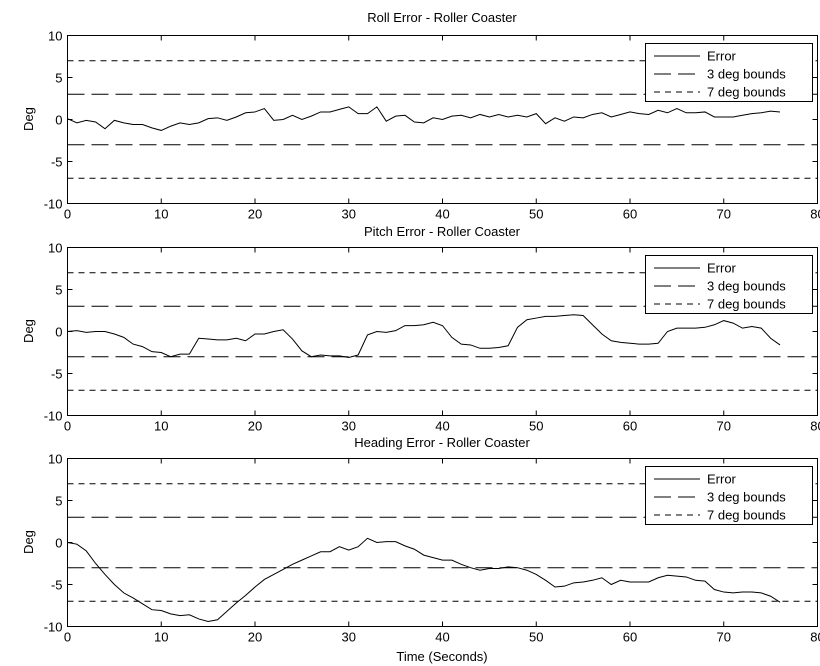 Image resolution: width=820 pixels, height=666 pixels. Describe the element at coordinates (441, 656) in the screenshot. I see `x-axis-label: Time (Seconds)` at that location.